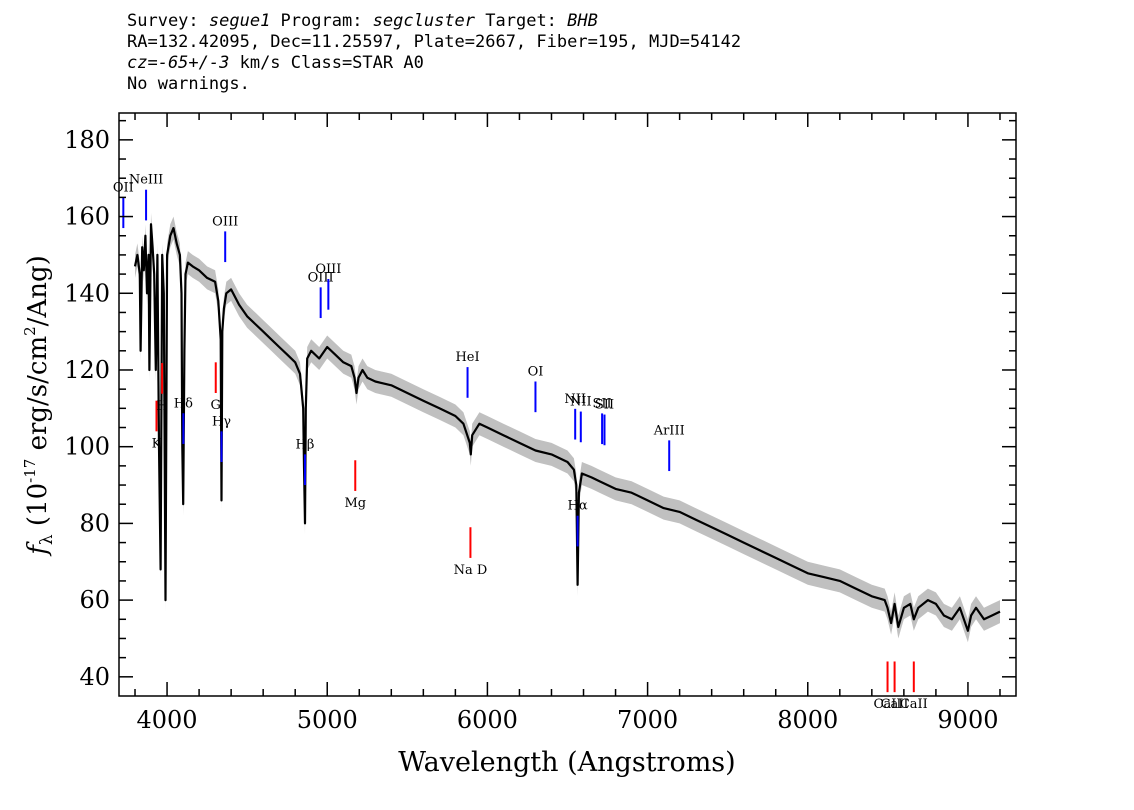  Describe the element at coordinates (216, 405) in the screenshot. I see `absorption-label: G` at that location.